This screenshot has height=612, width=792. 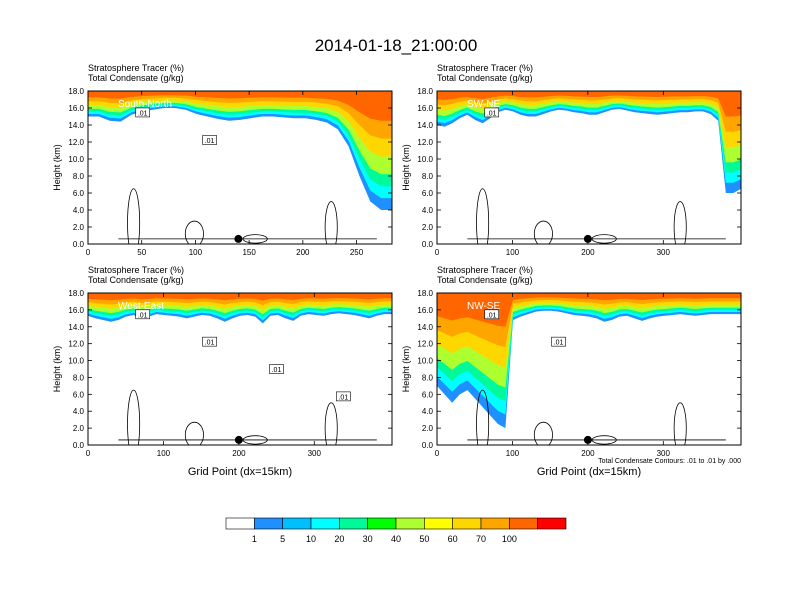 What do you see at coordinates (238, 238) in the screenshot?
I see `location-marker` at bounding box center [238, 238].